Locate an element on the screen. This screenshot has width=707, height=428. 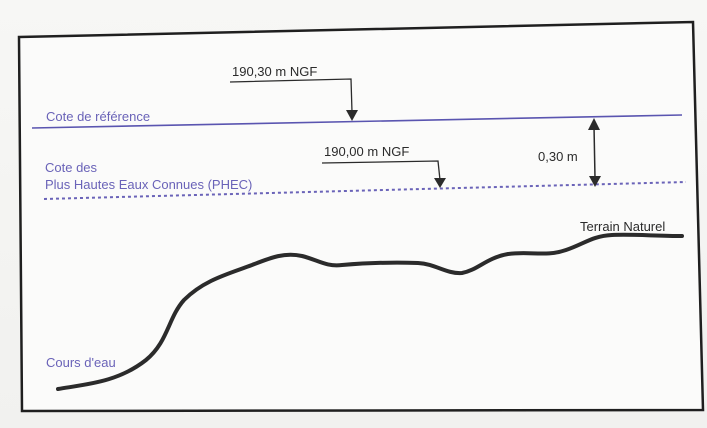
phec-level-line is located at coordinates (365, 190).